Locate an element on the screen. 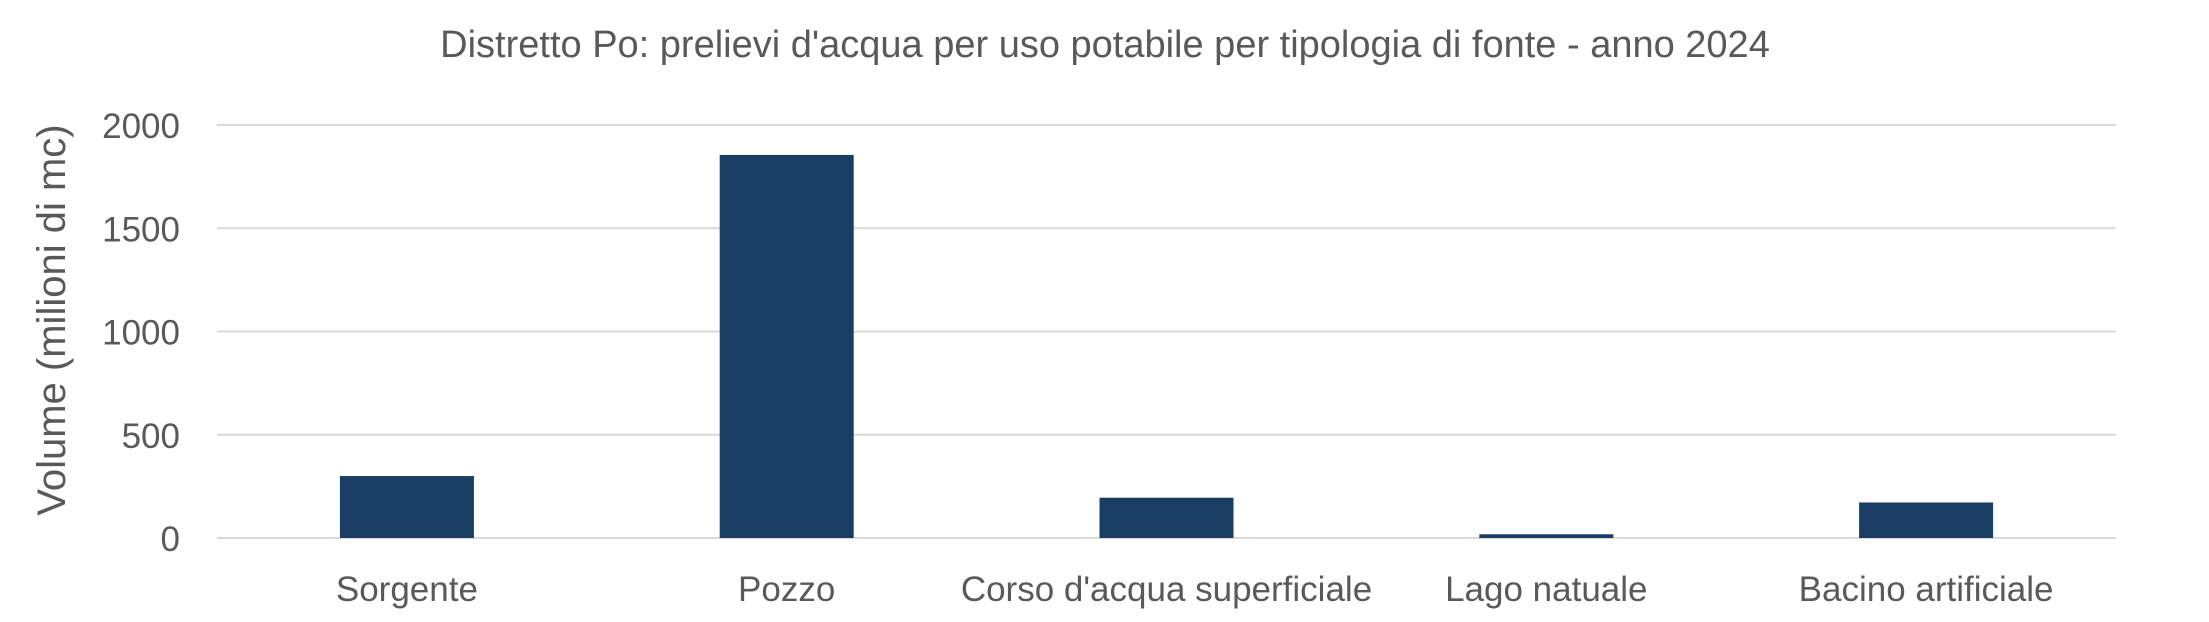 The image size is (2209, 622). x-tick-label: Sorgente is located at coordinates (407, 589).